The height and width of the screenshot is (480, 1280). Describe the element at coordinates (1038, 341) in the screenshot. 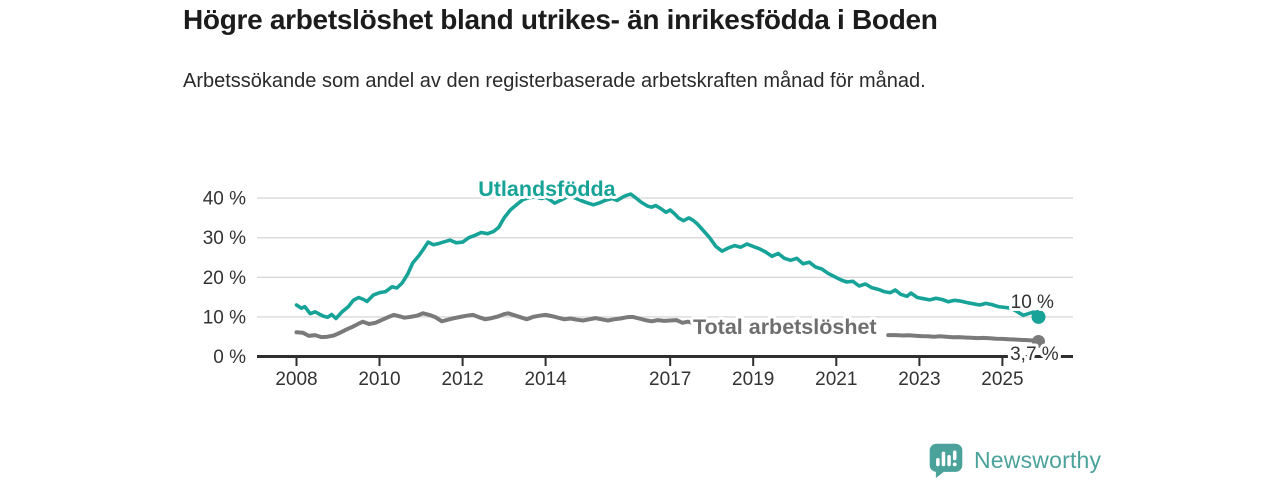

I see `total-arbetsloshet-end-dot` at that location.